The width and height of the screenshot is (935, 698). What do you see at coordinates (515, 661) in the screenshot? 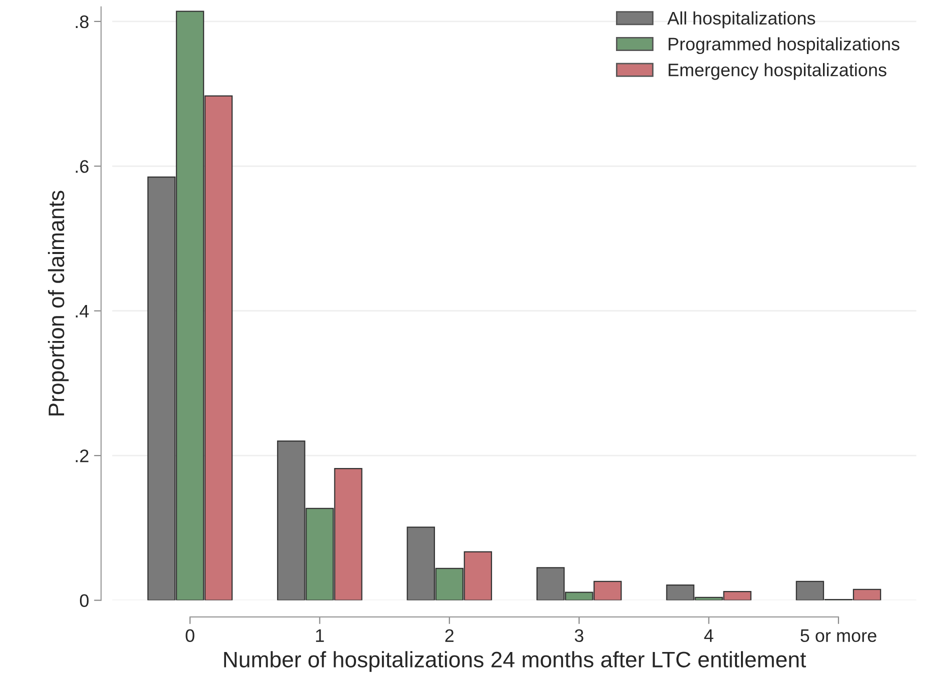
I see `x-axis-title: Number of hospitalizations 24 months after LTC entitlement` at bounding box center [515, 661].